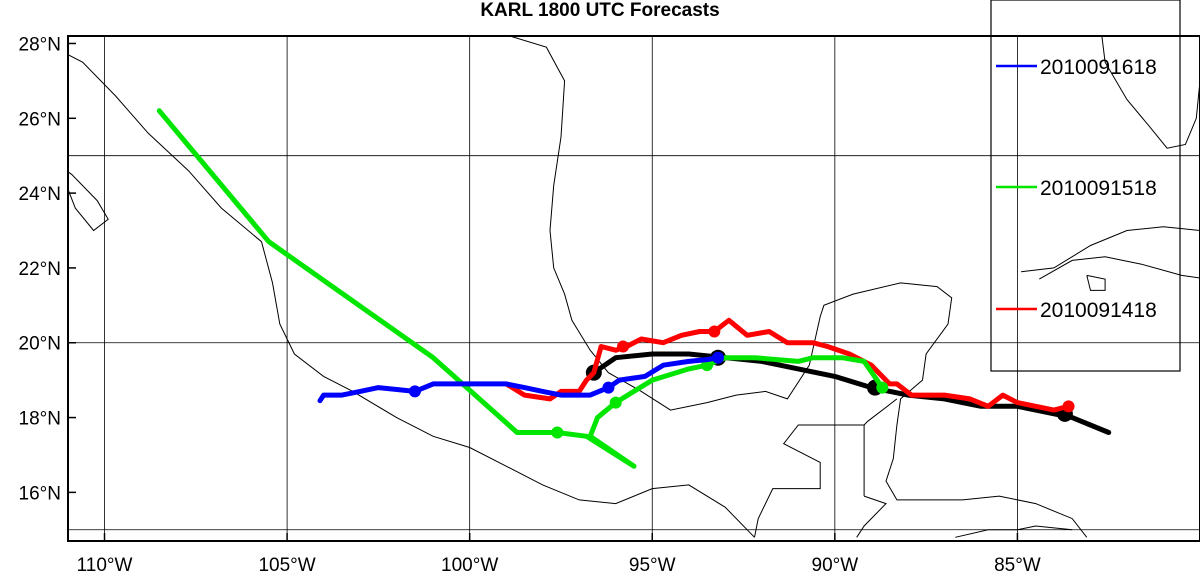 Image resolution: width=1200 pixels, height=577 pixels. I want to click on legend-label: 2010091418, so click(1098, 310).